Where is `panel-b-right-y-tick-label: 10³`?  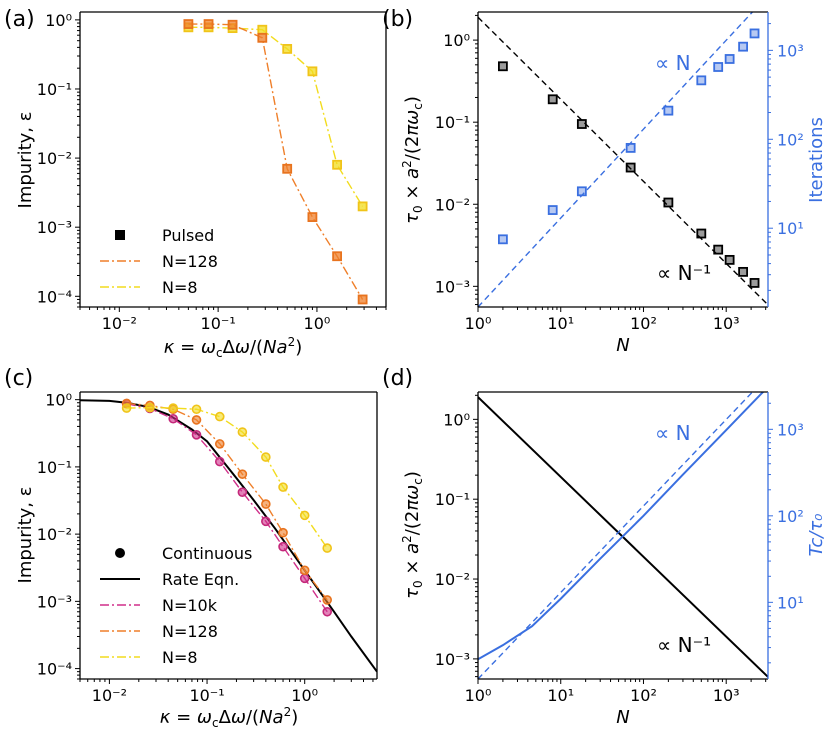
panel-b-right-y-tick-label: 10³ is located at coordinates (790, 50).